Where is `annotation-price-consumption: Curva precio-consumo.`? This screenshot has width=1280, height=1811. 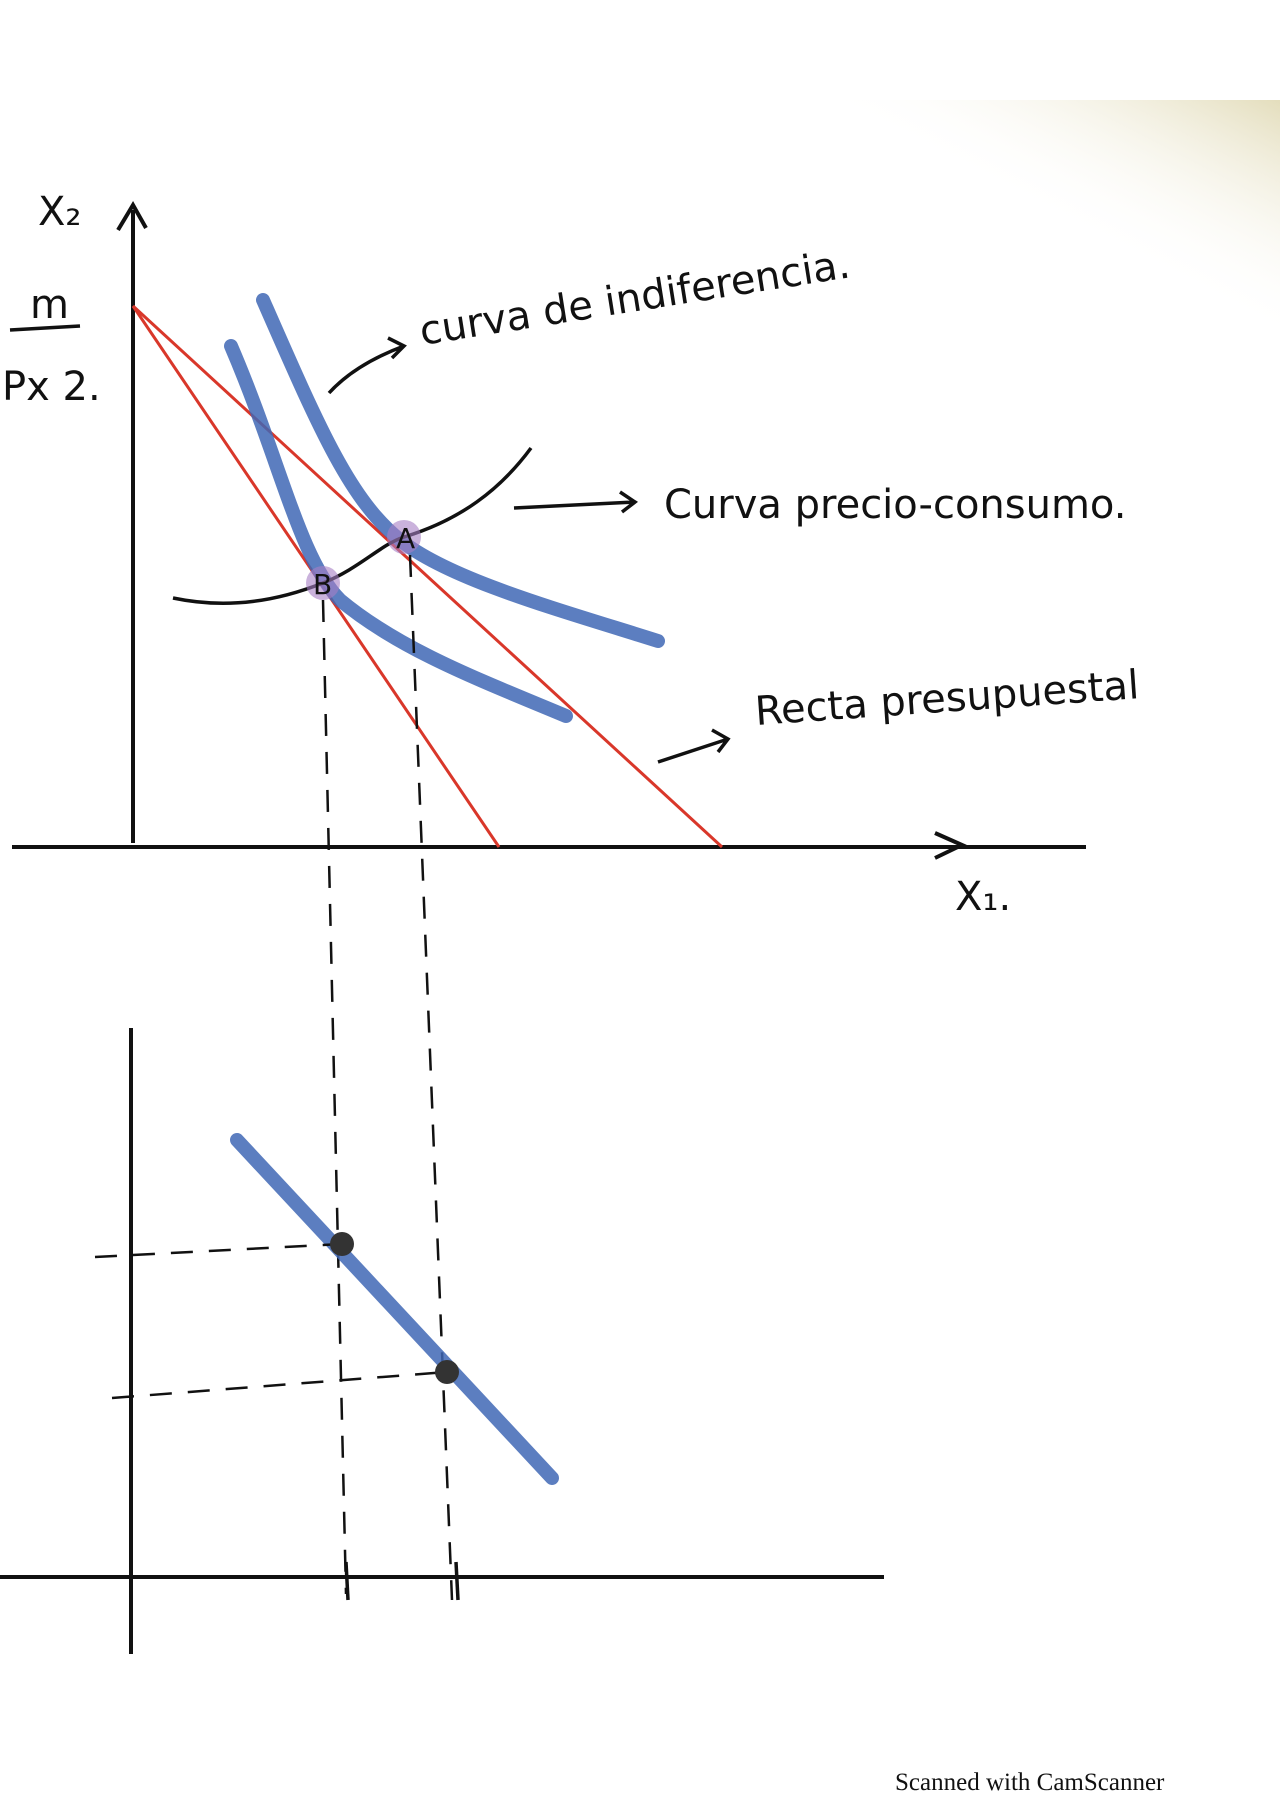 annotation-price-consumption: Curva precio-consumo. is located at coordinates (895, 505).